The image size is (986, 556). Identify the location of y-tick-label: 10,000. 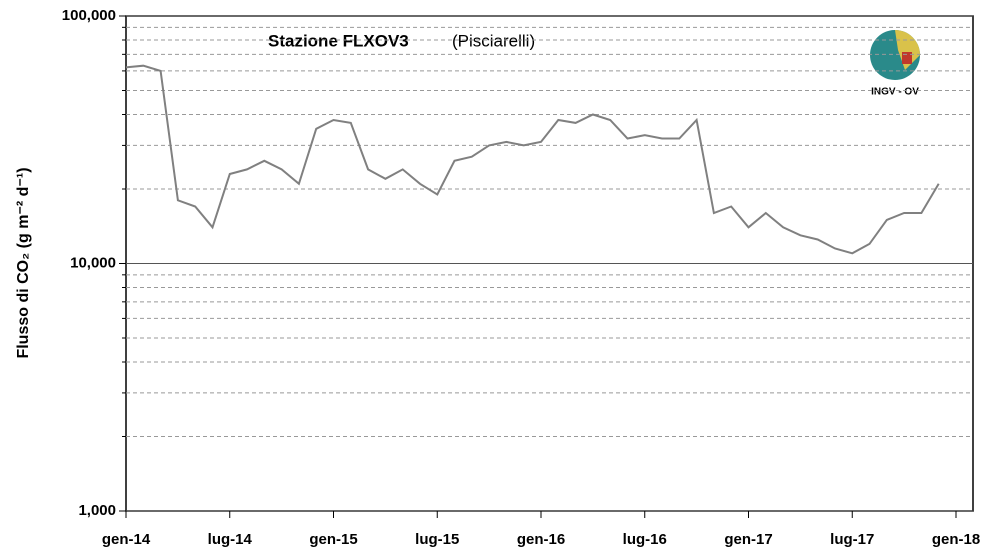
(93, 262).